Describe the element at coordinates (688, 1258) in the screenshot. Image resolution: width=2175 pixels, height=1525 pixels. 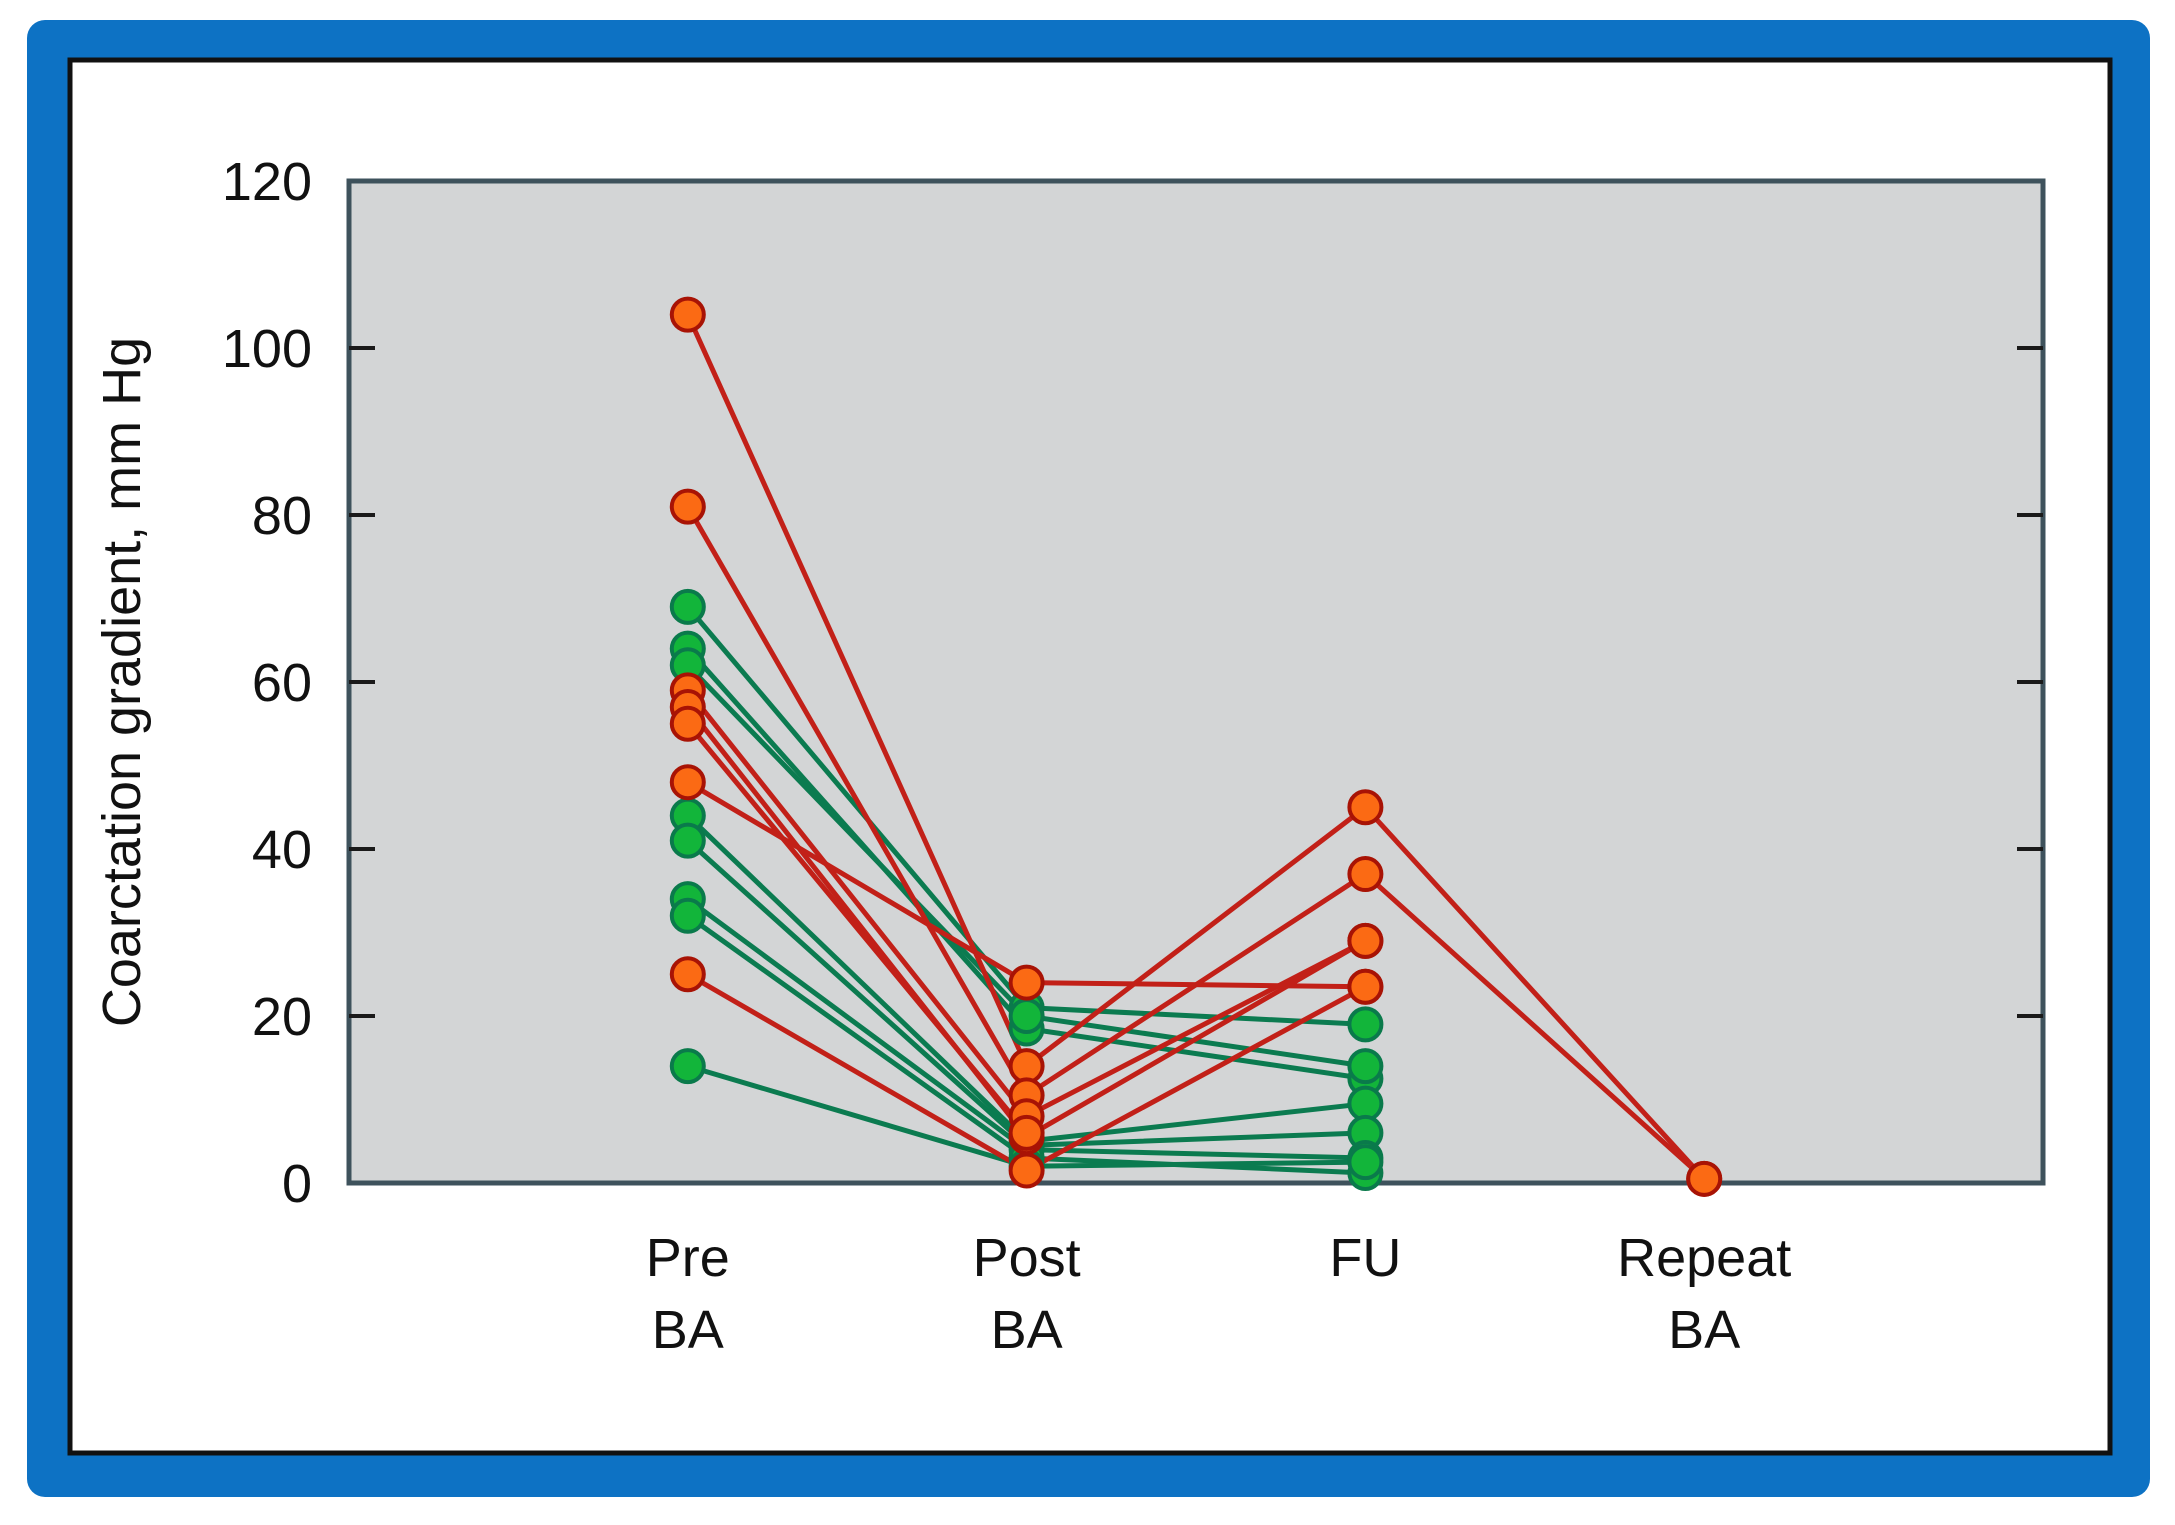
I see `x-category-label: Pre` at that location.